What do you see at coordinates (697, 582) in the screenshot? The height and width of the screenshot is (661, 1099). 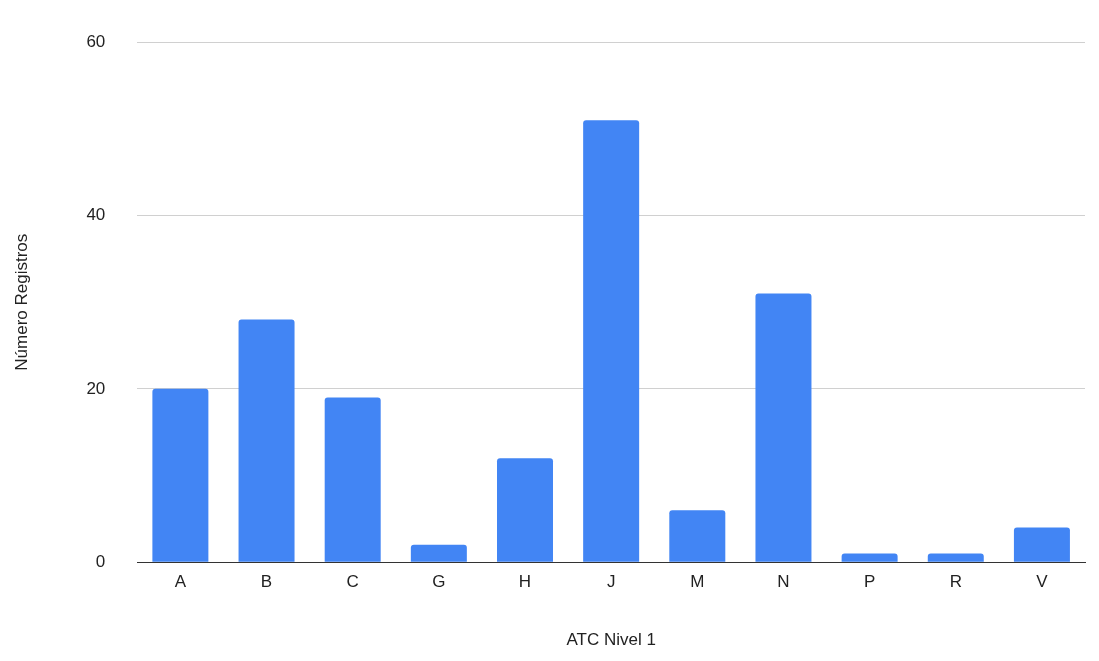 I see `x-tick-label: M` at bounding box center [697, 582].